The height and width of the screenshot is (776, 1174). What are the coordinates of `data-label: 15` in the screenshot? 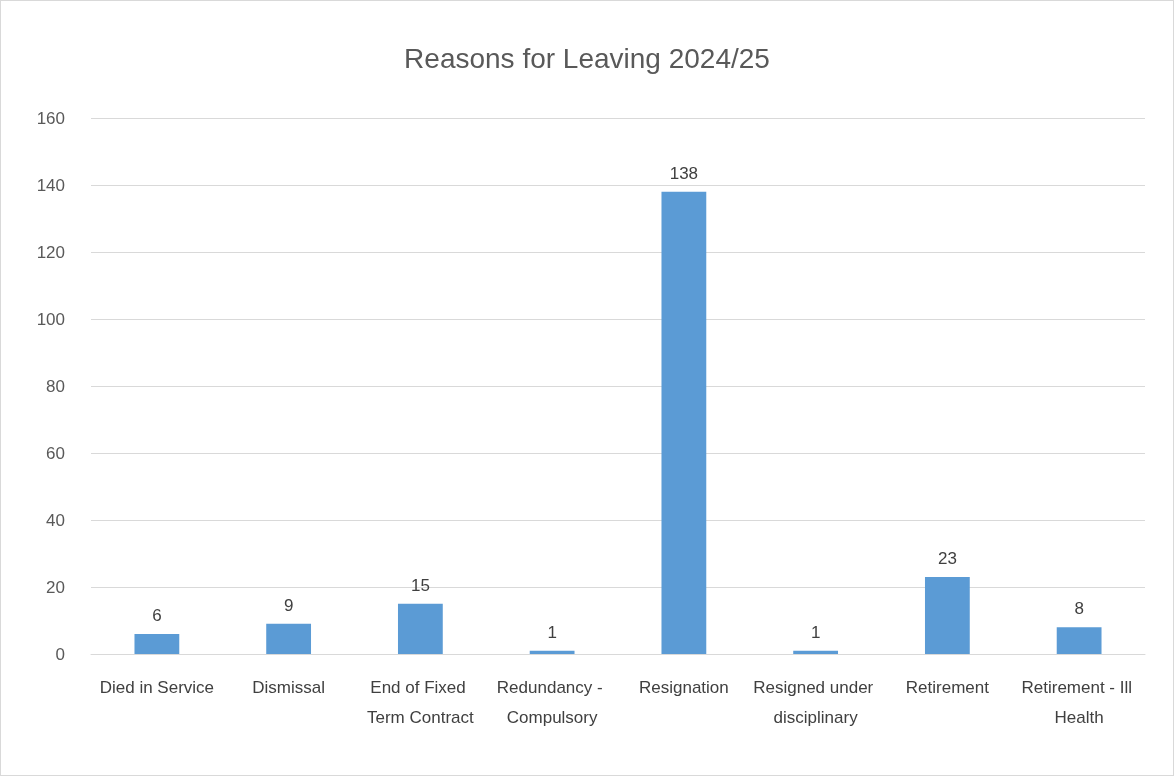 It's located at (420, 585).